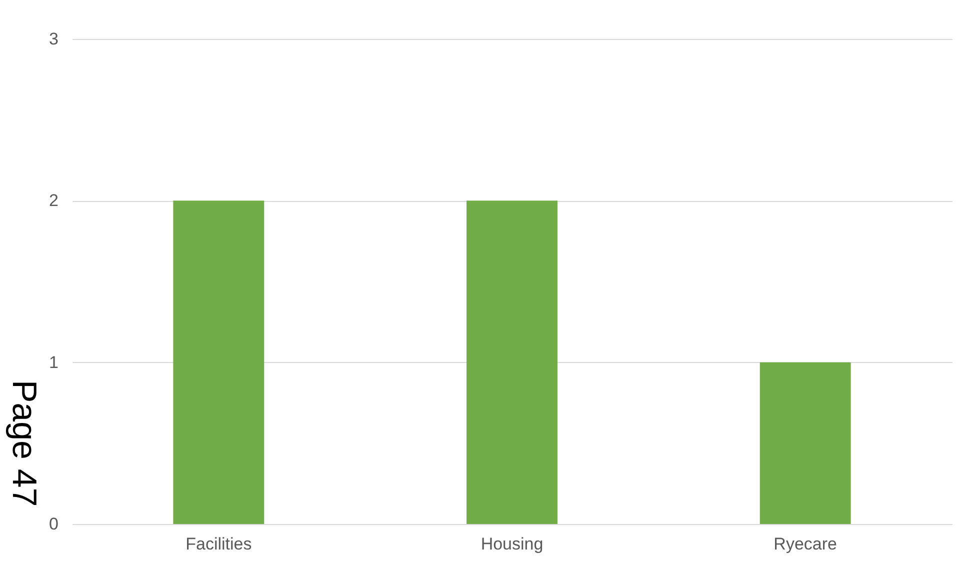 Image resolution: width=962 pixels, height=581 pixels. What do you see at coordinates (512, 544) in the screenshot?
I see `x-tick-label: Housing` at bounding box center [512, 544].